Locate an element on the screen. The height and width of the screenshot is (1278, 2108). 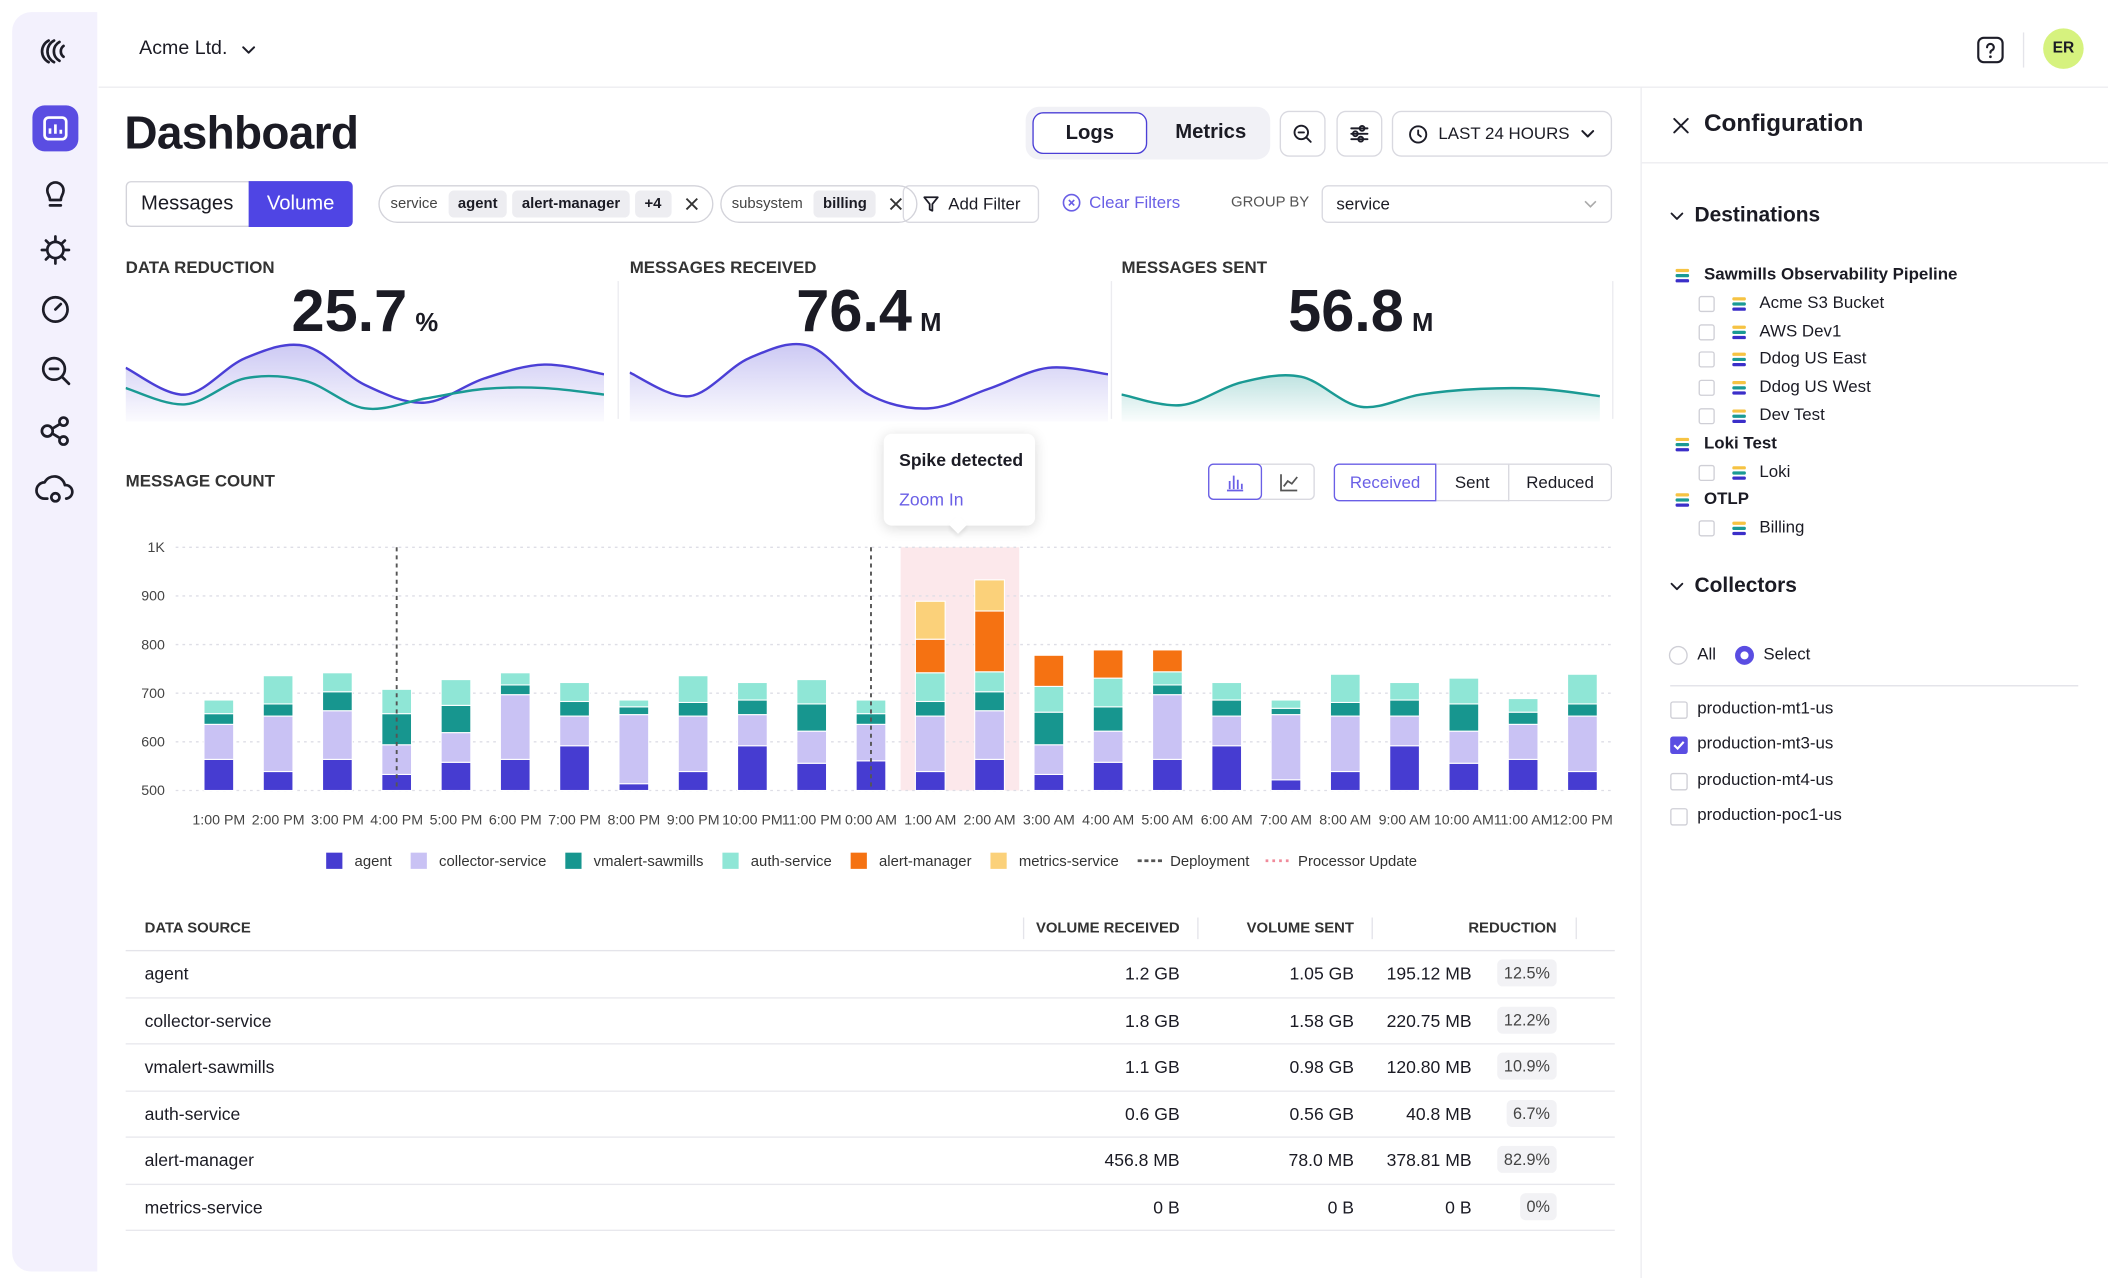
nav-pipelines is located at coordinates (54, 431).